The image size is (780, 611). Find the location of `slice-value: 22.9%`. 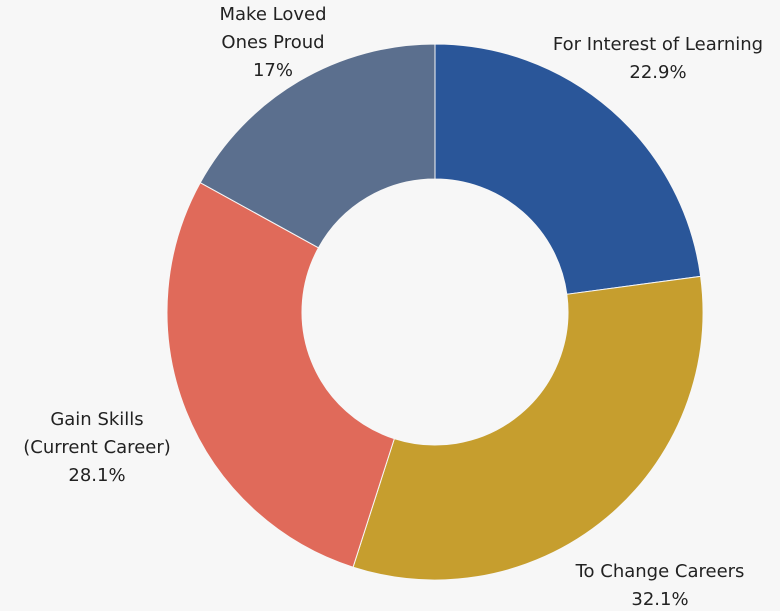

slice-value: 22.9% is located at coordinates (658, 72).